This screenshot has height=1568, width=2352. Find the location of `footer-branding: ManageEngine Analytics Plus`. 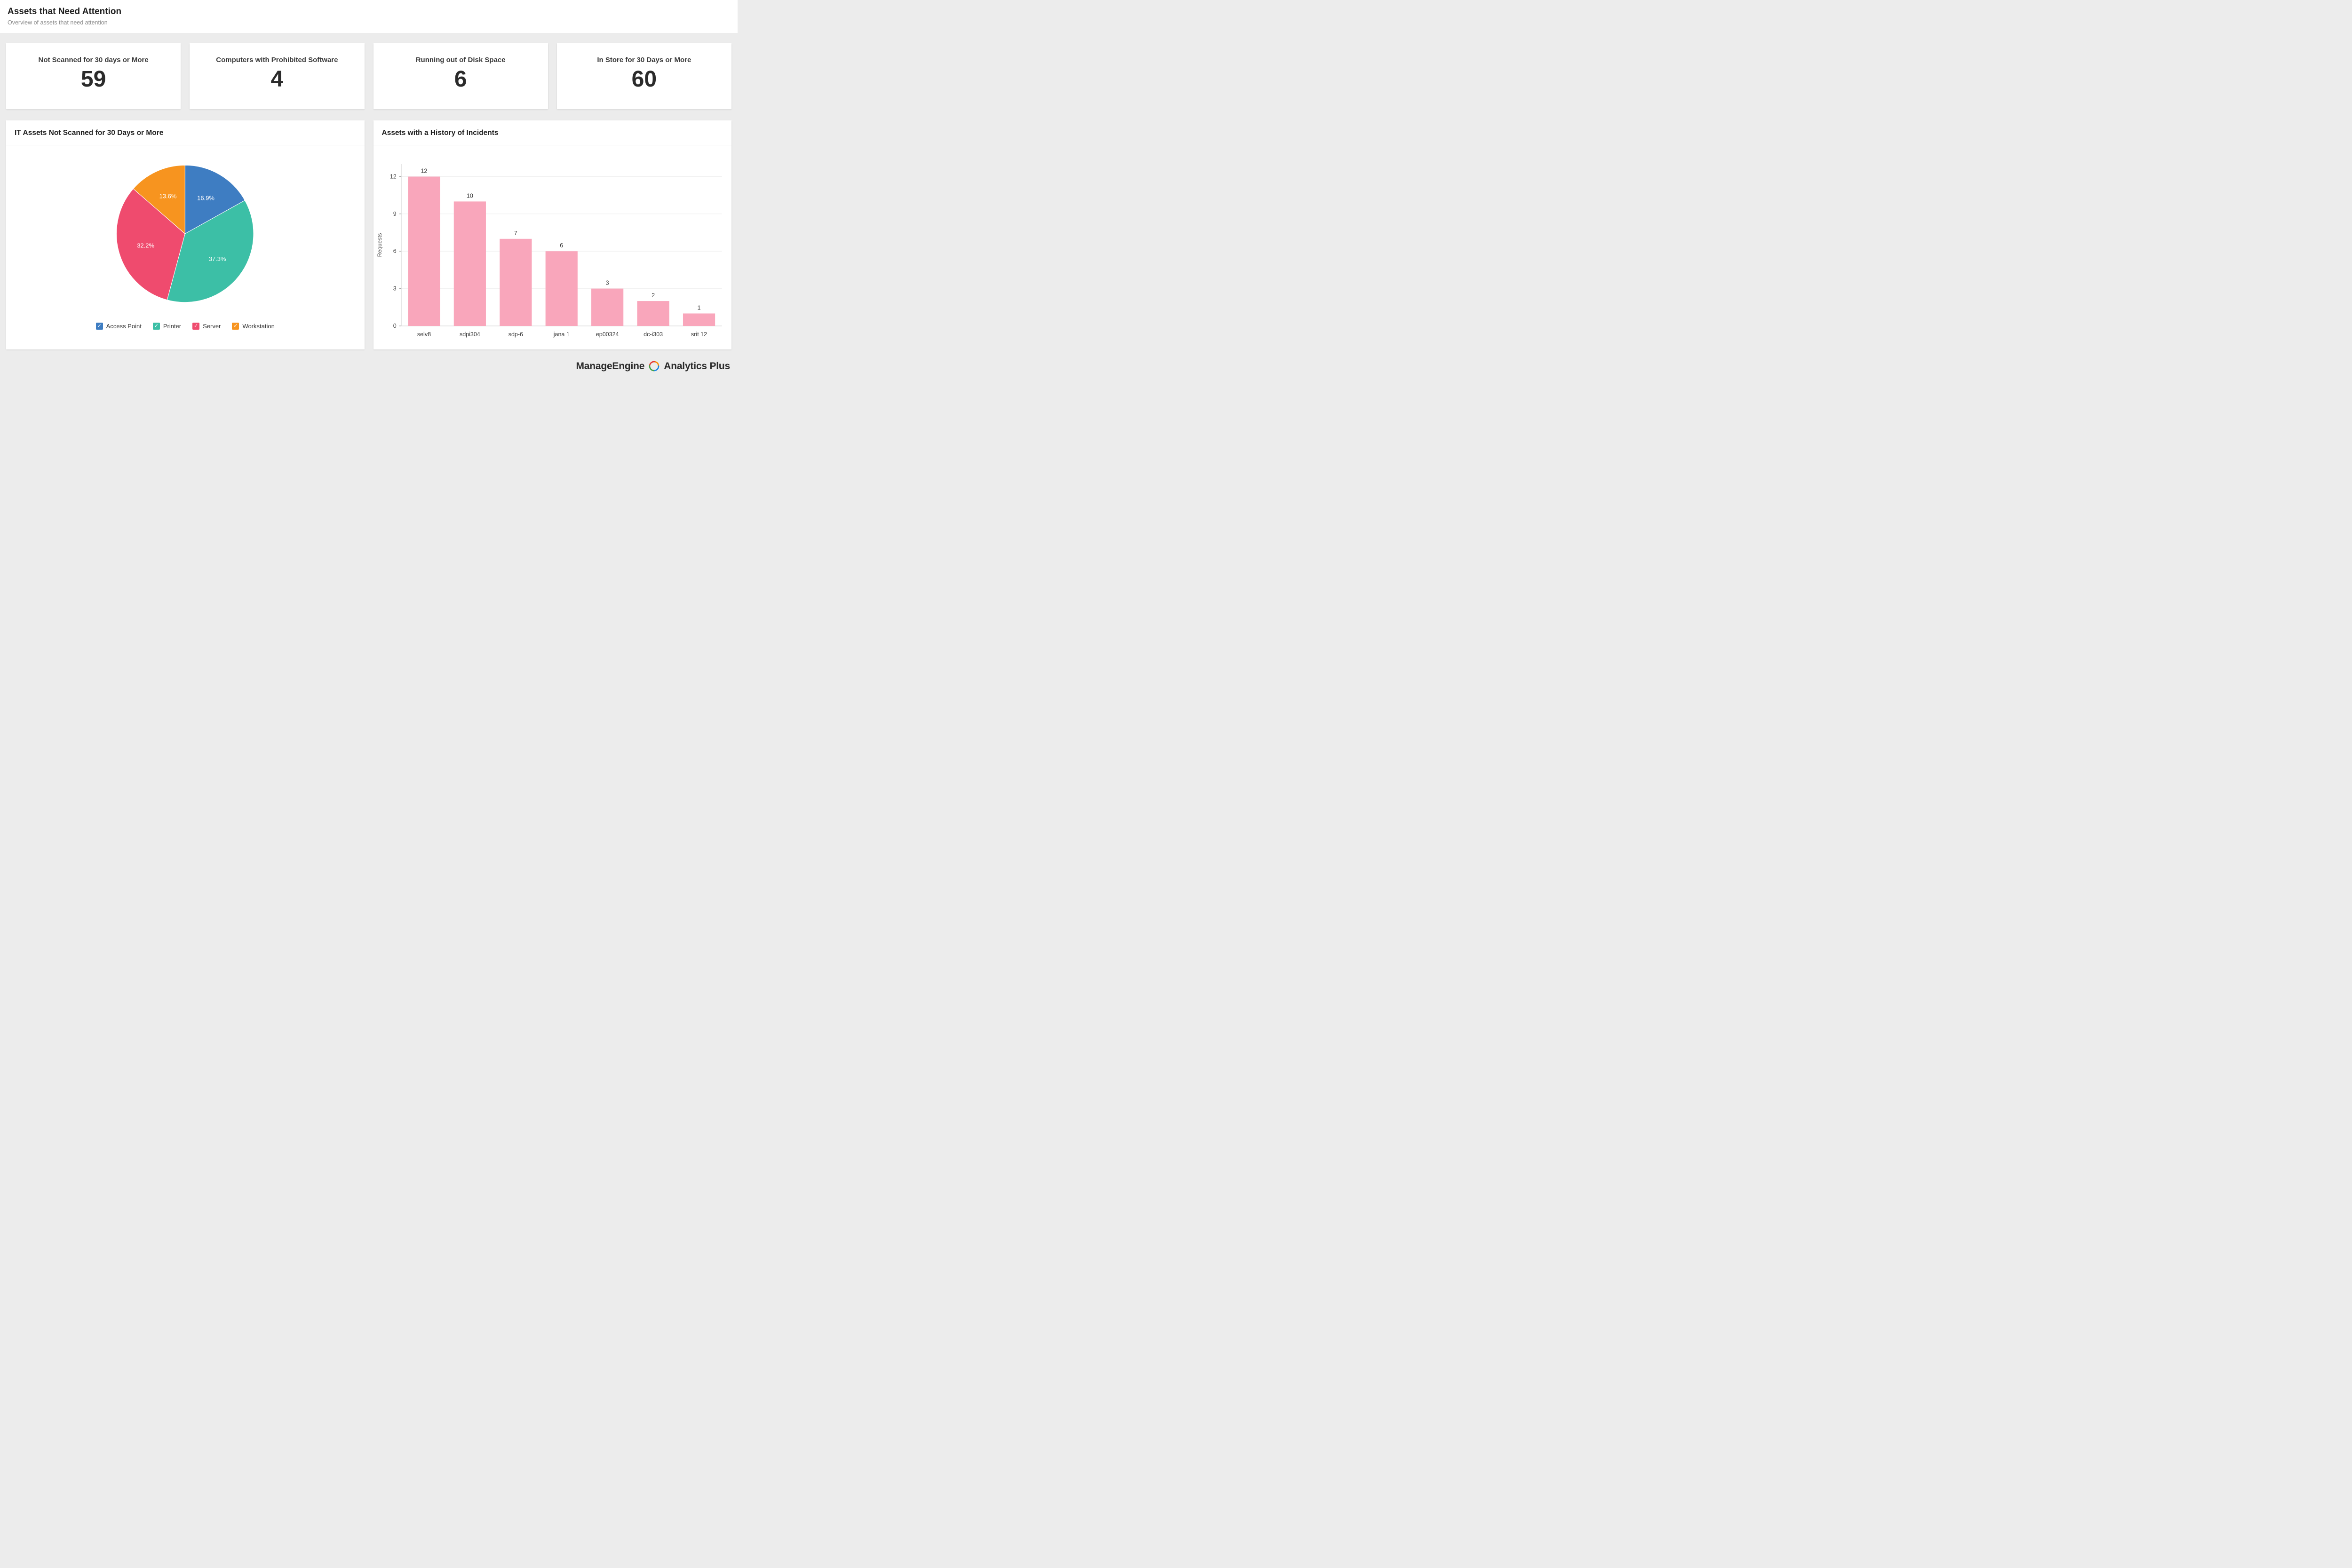

footer-branding: ManageEngine Analytics Plus is located at coordinates (369, 365).